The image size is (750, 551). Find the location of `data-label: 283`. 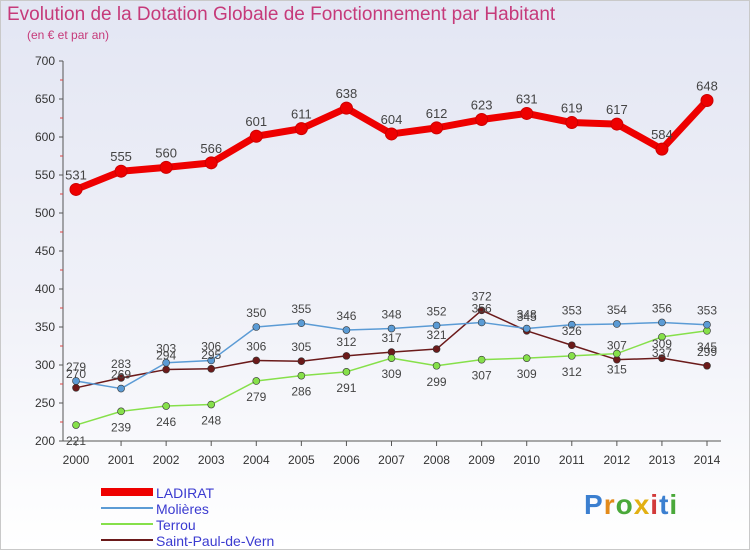

data-label: 283 is located at coordinates (121, 364).